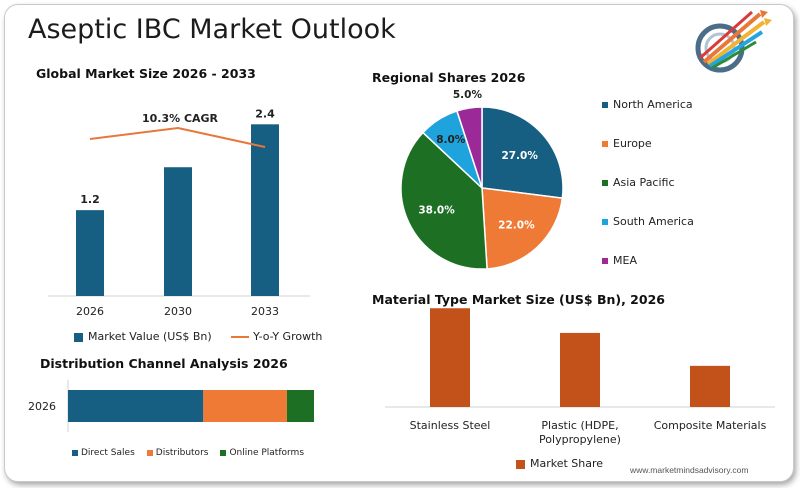 The width and height of the screenshot is (800, 488). I want to click on x-tick-label: Composite Materials, so click(710, 425).